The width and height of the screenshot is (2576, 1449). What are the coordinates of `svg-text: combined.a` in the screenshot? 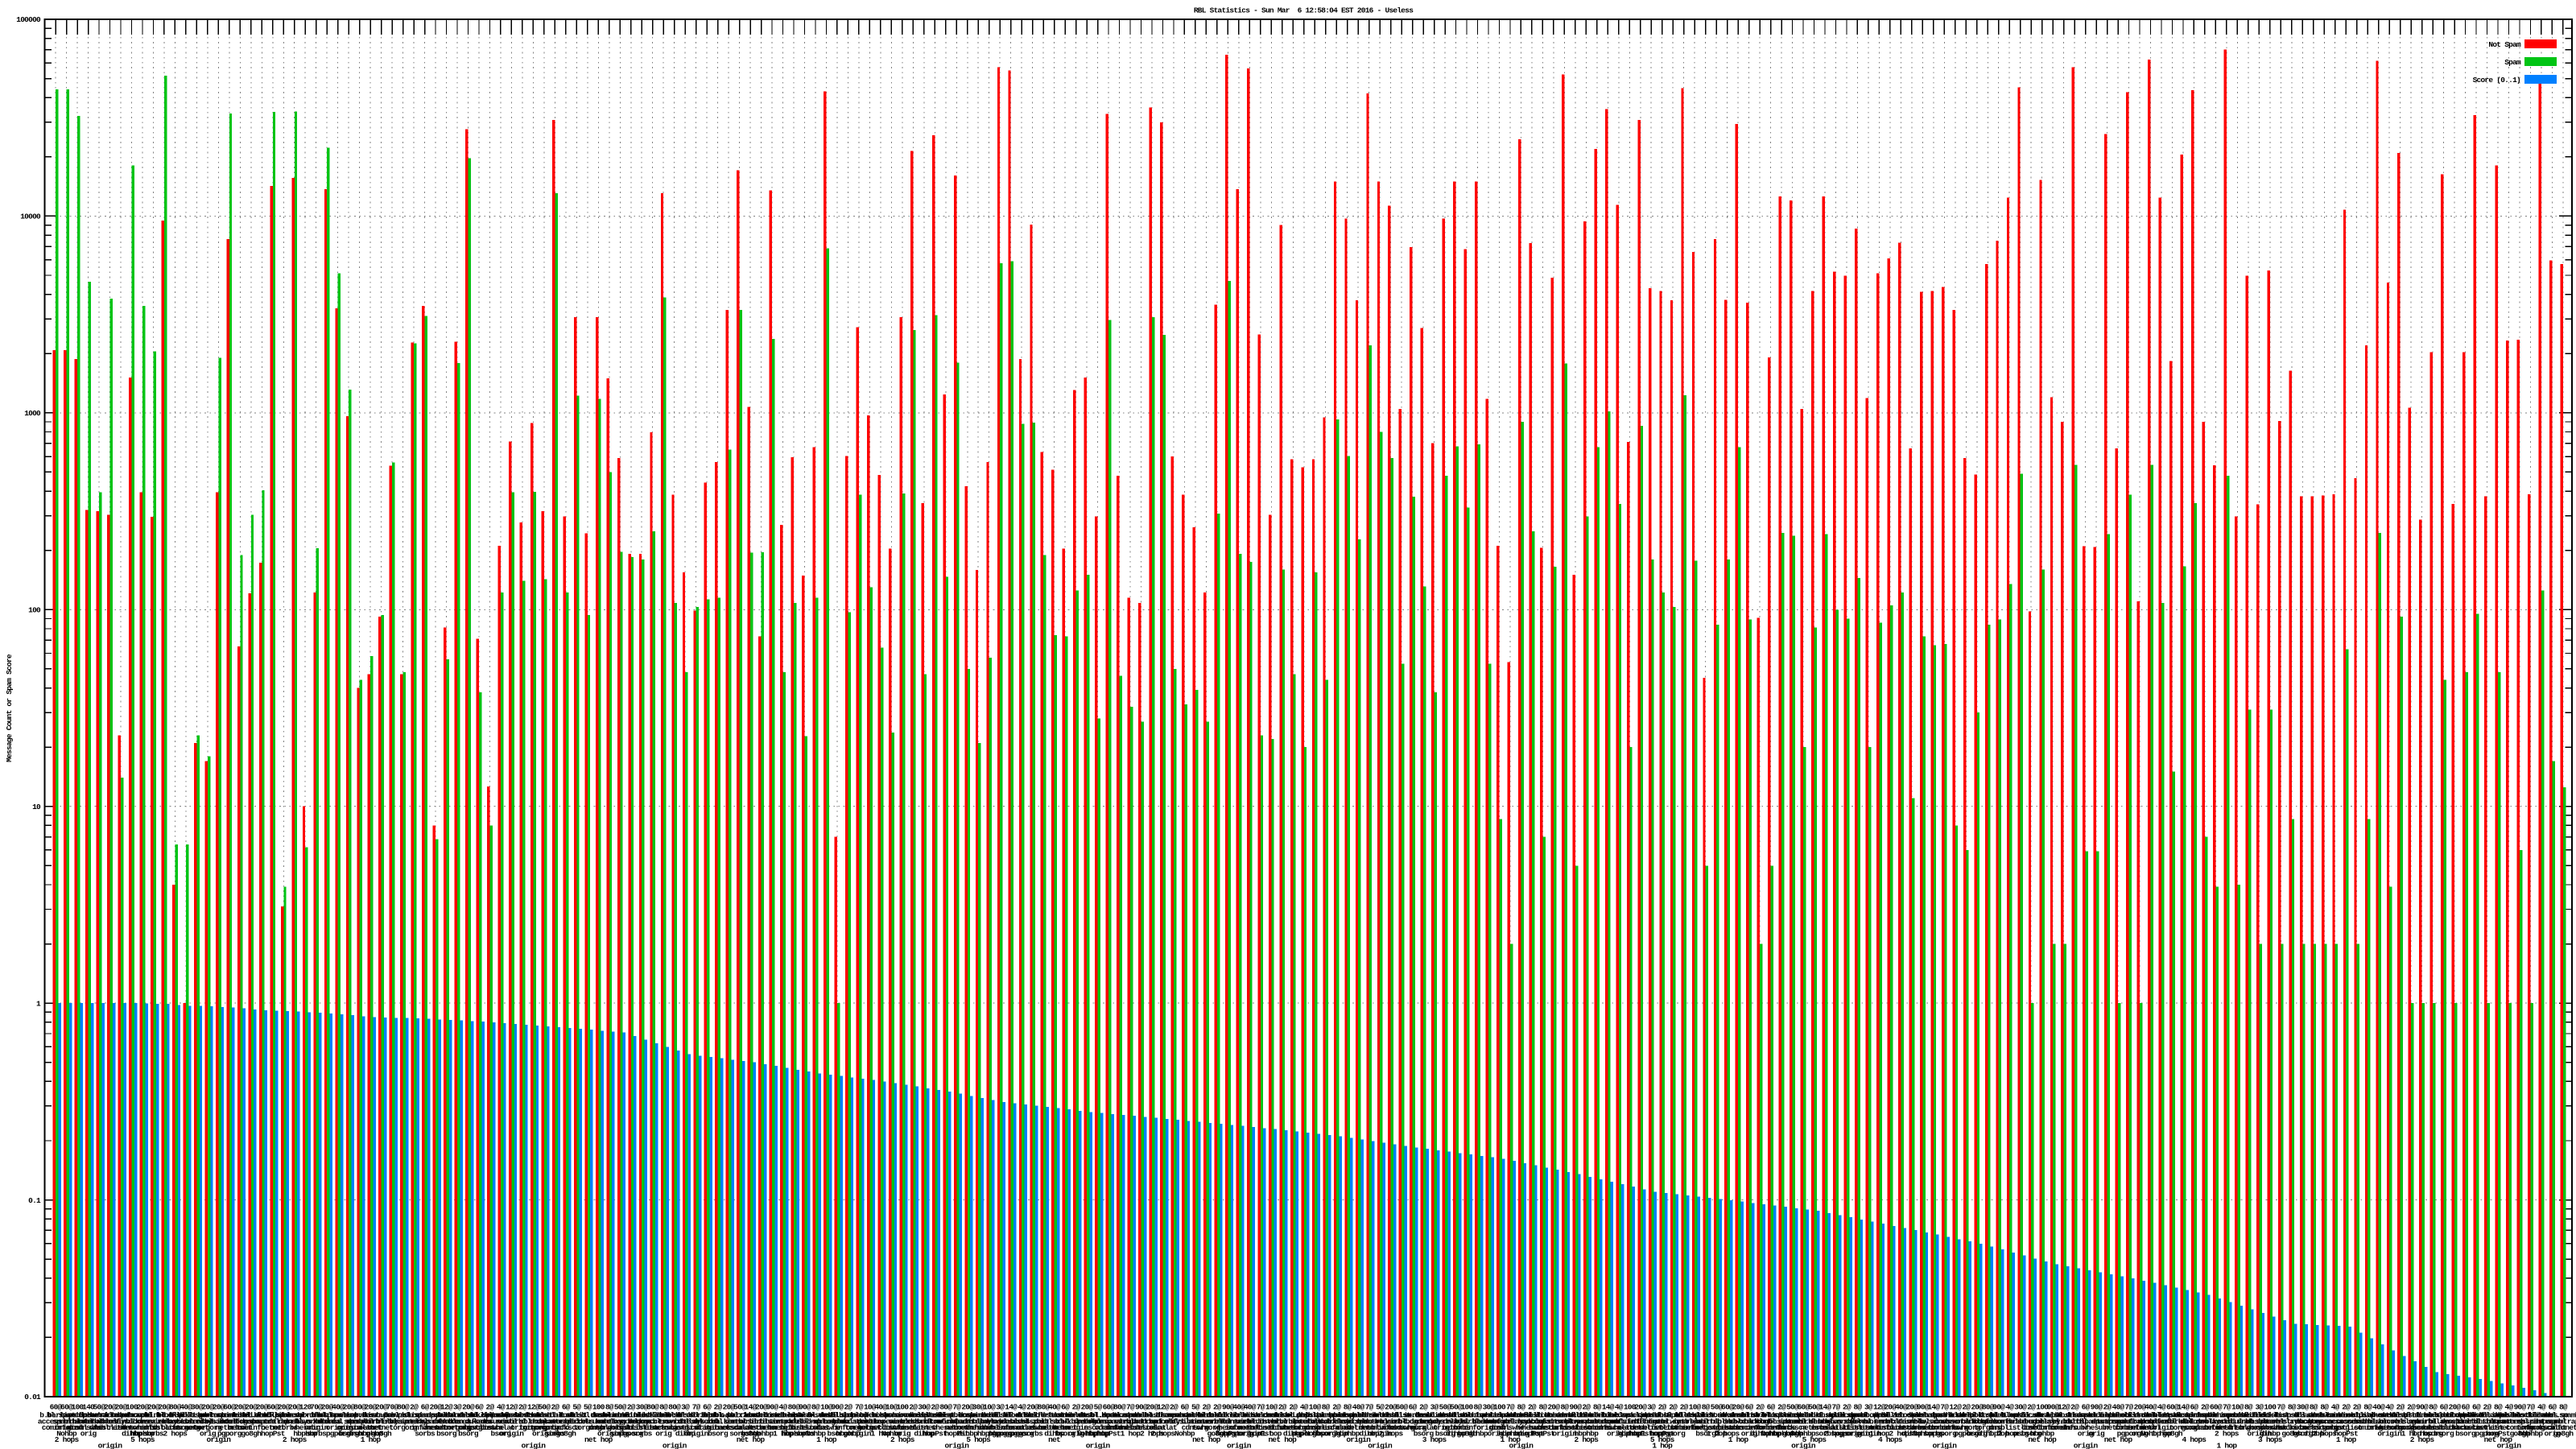 It's located at (242, 1415).